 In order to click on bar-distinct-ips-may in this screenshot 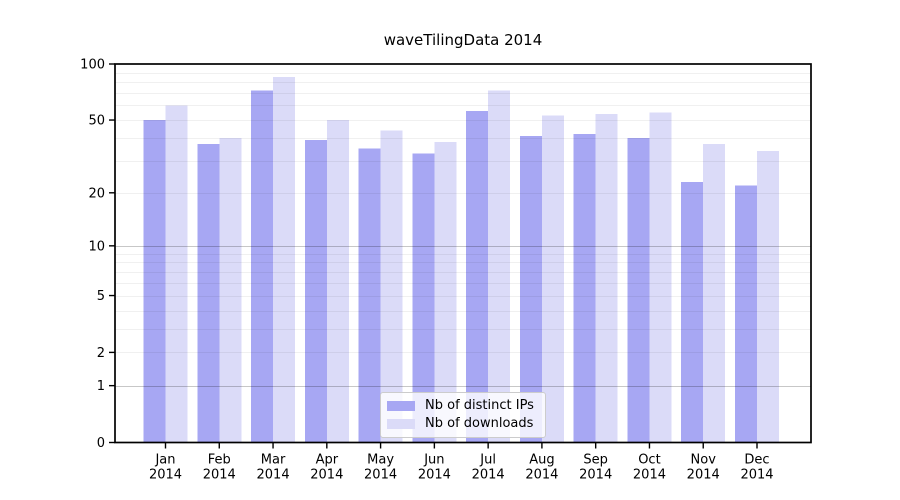, I will do `click(369, 295)`.